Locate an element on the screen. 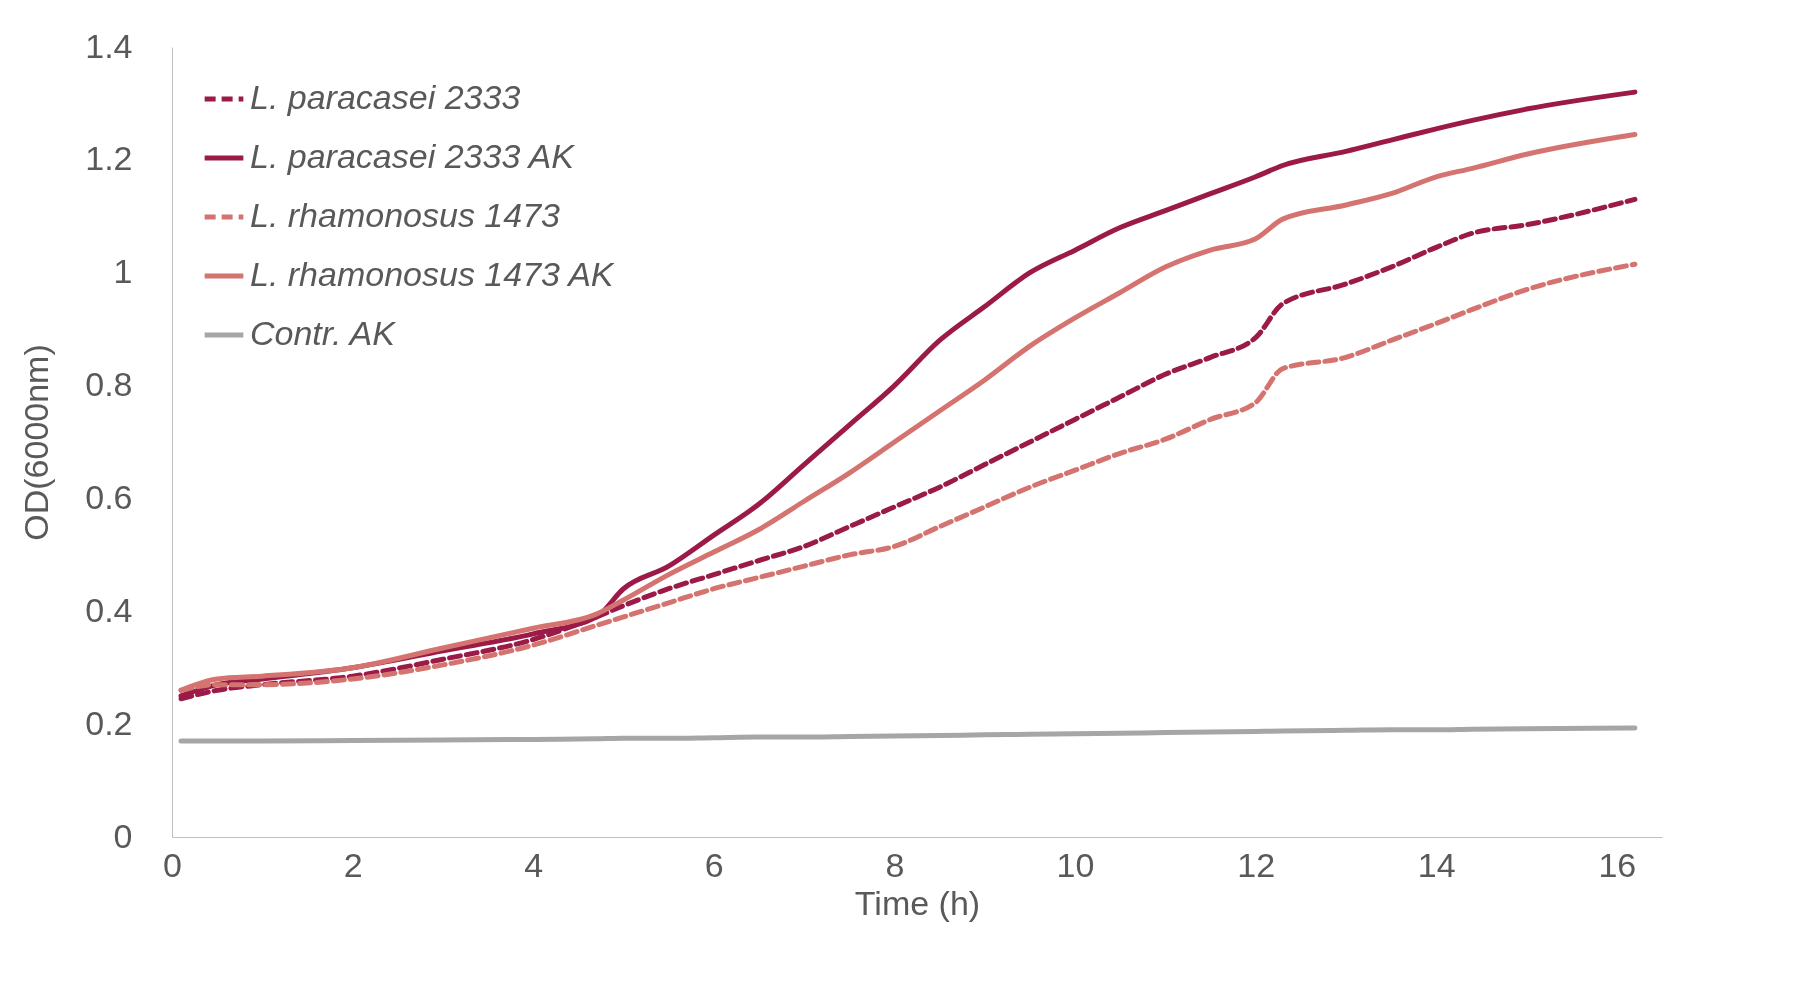 Image resolution: width=1815 pixels, height=1006 pixels. y-tick-label: 0.6 is located at coordinates (109, 496).